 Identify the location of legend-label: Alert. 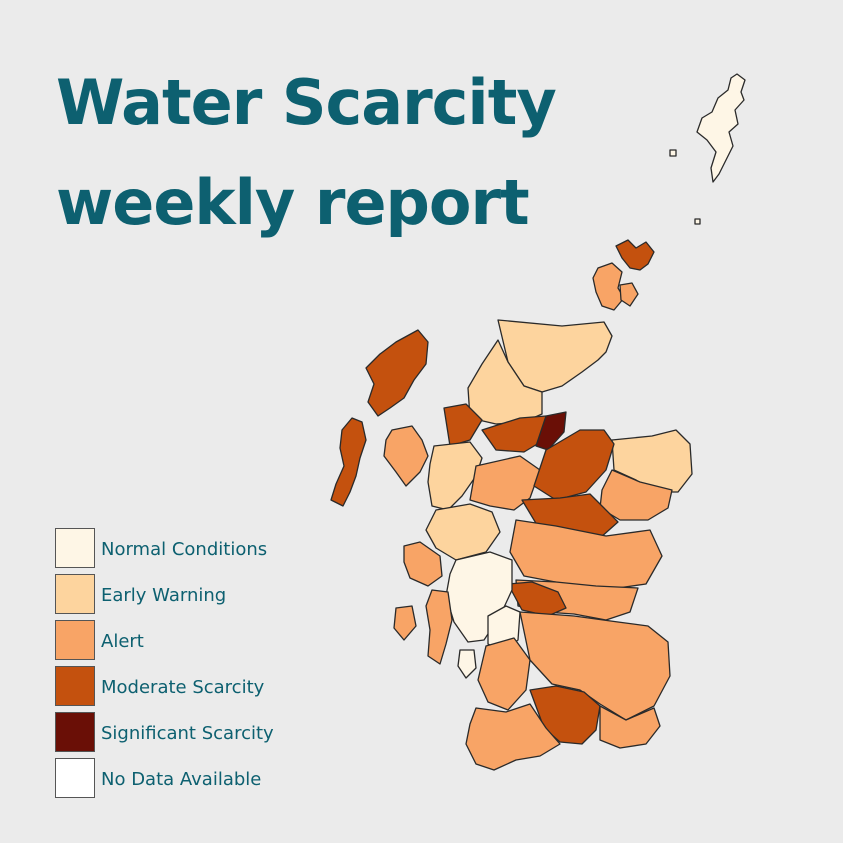
(122, 641).